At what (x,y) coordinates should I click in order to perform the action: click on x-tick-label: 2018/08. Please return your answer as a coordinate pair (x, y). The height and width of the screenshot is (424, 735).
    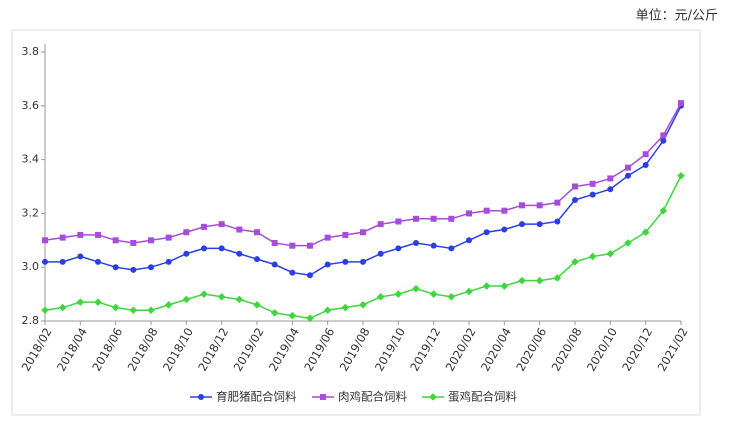
    Looking at the image, I should click on (143, 349).